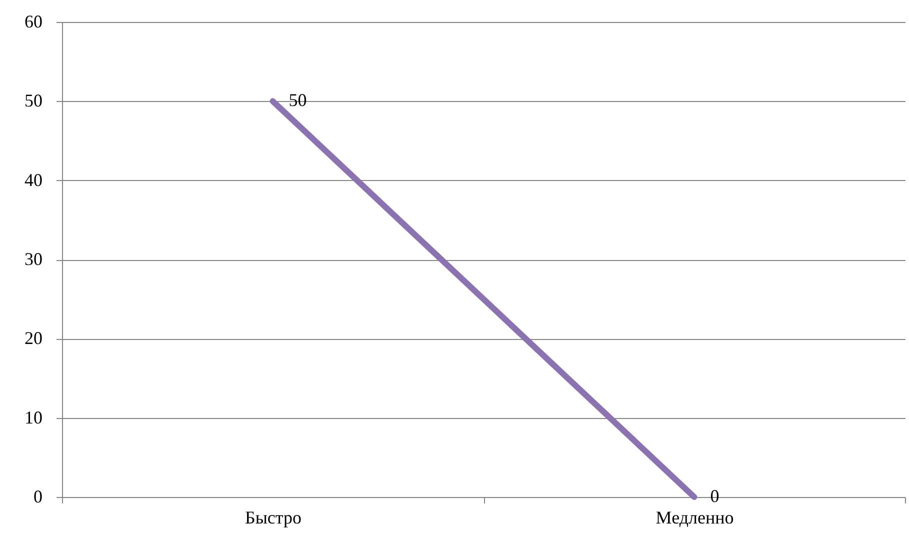 This screenshot has width=909, height=542. I want to click on y-tick-label: 10, so click(33, 417).